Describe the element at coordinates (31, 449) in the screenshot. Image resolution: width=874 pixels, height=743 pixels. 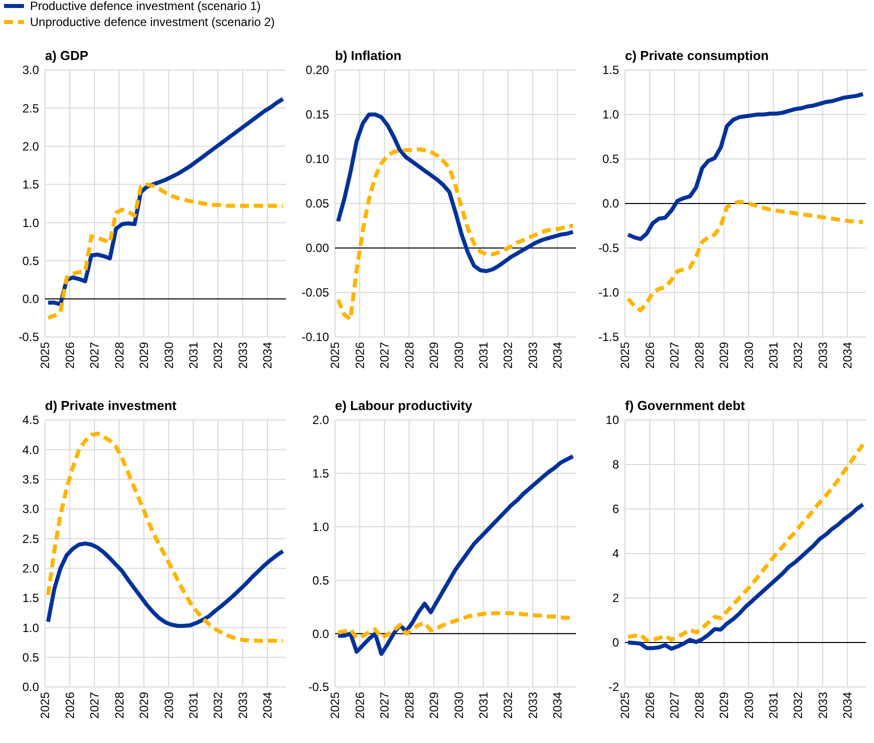
I see `y-tick-label: 4.0` at that location.